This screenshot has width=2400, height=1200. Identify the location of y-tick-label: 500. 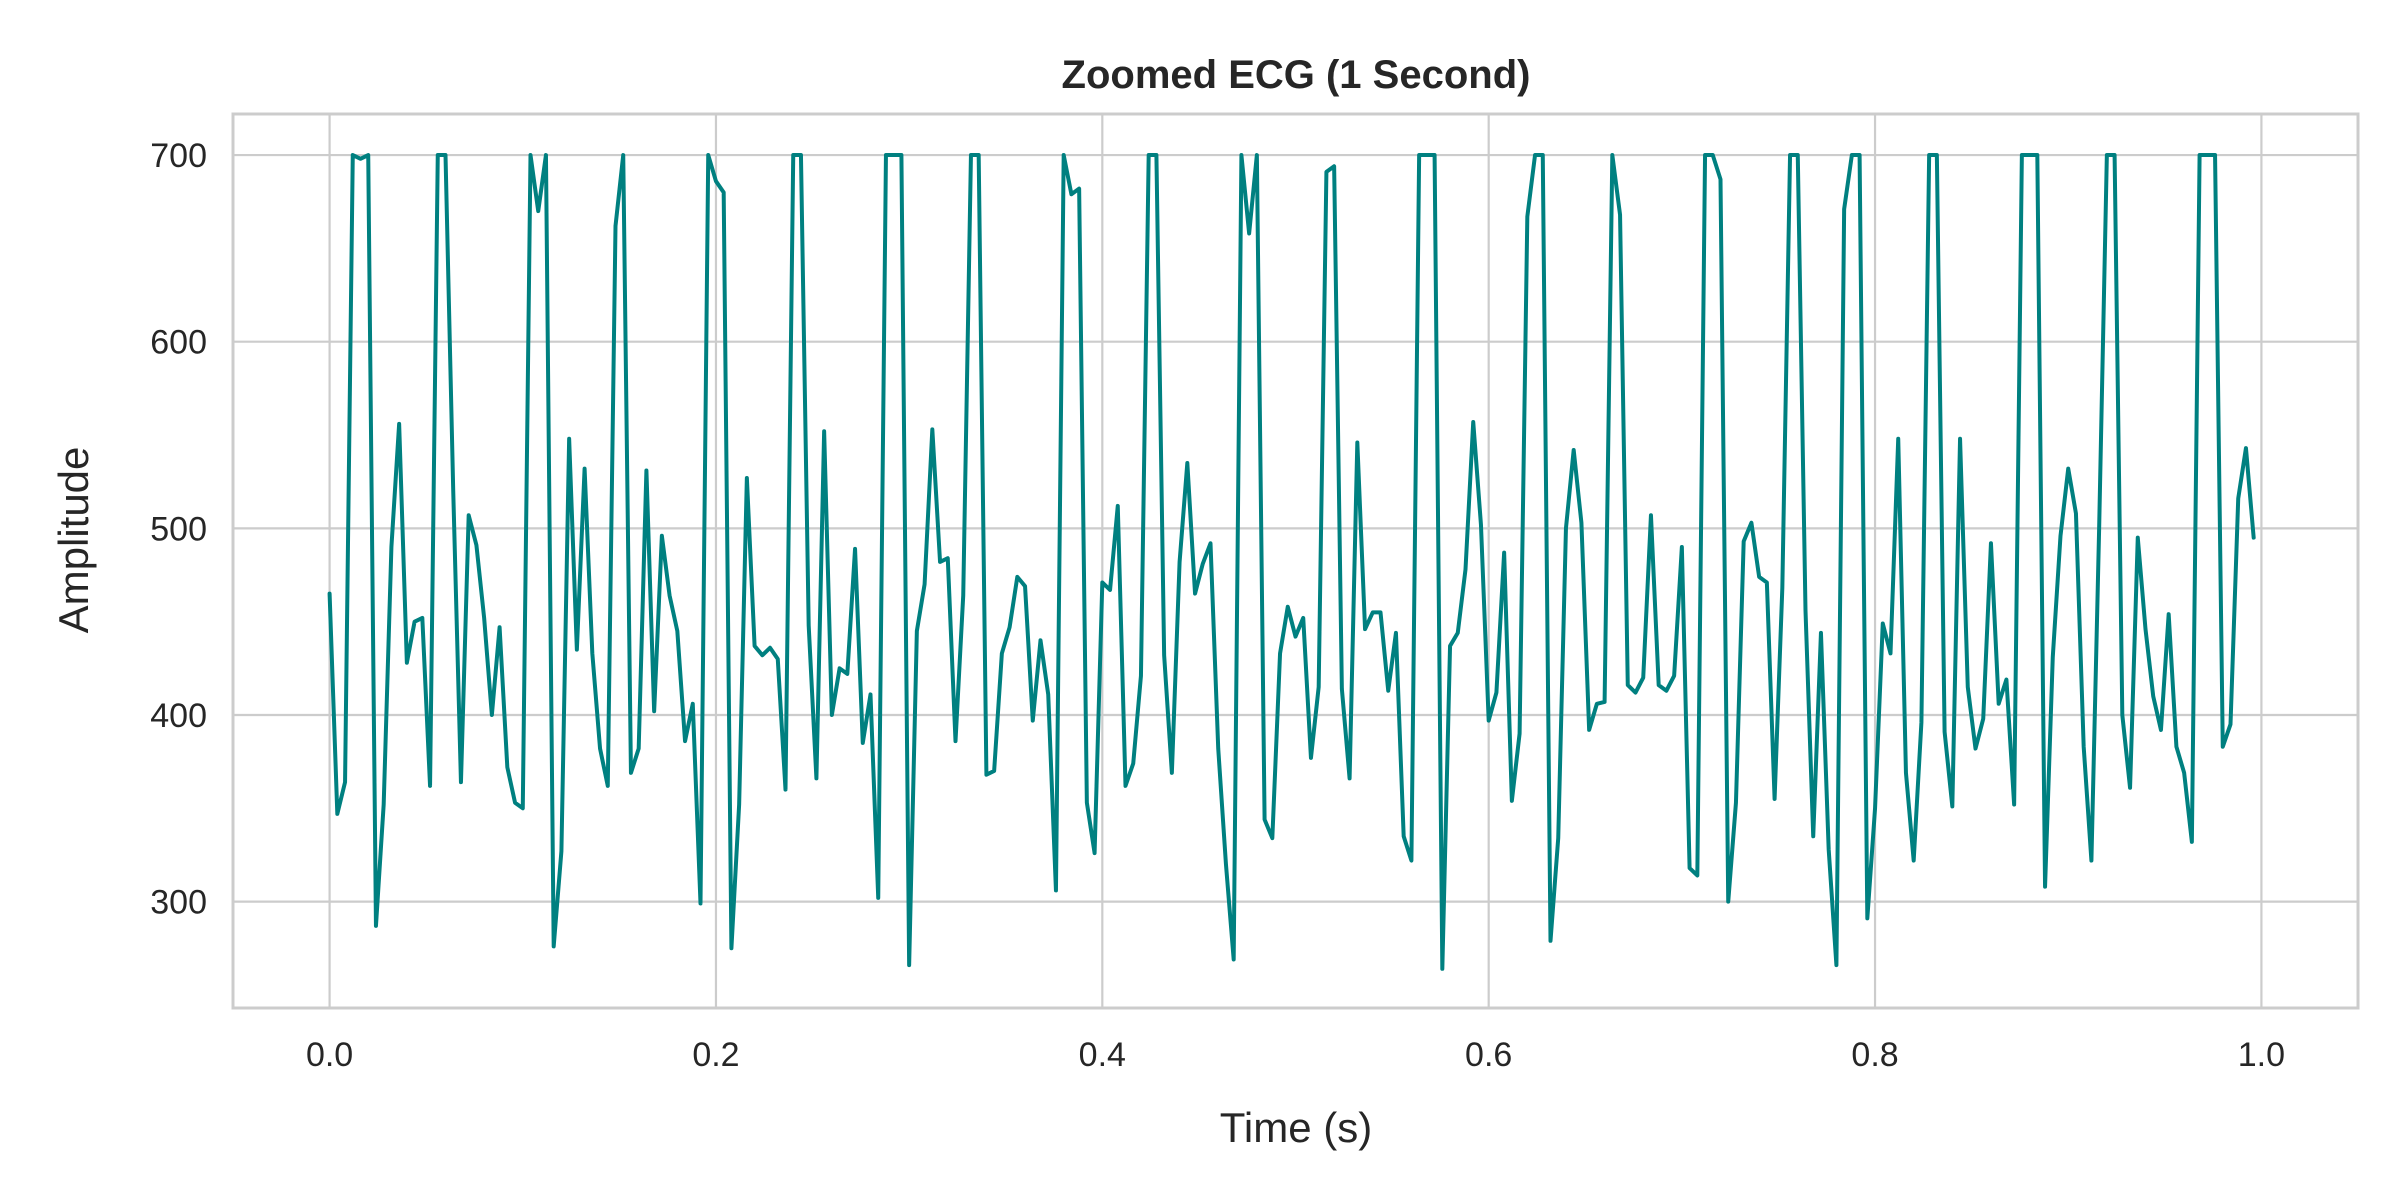
(178, 529).